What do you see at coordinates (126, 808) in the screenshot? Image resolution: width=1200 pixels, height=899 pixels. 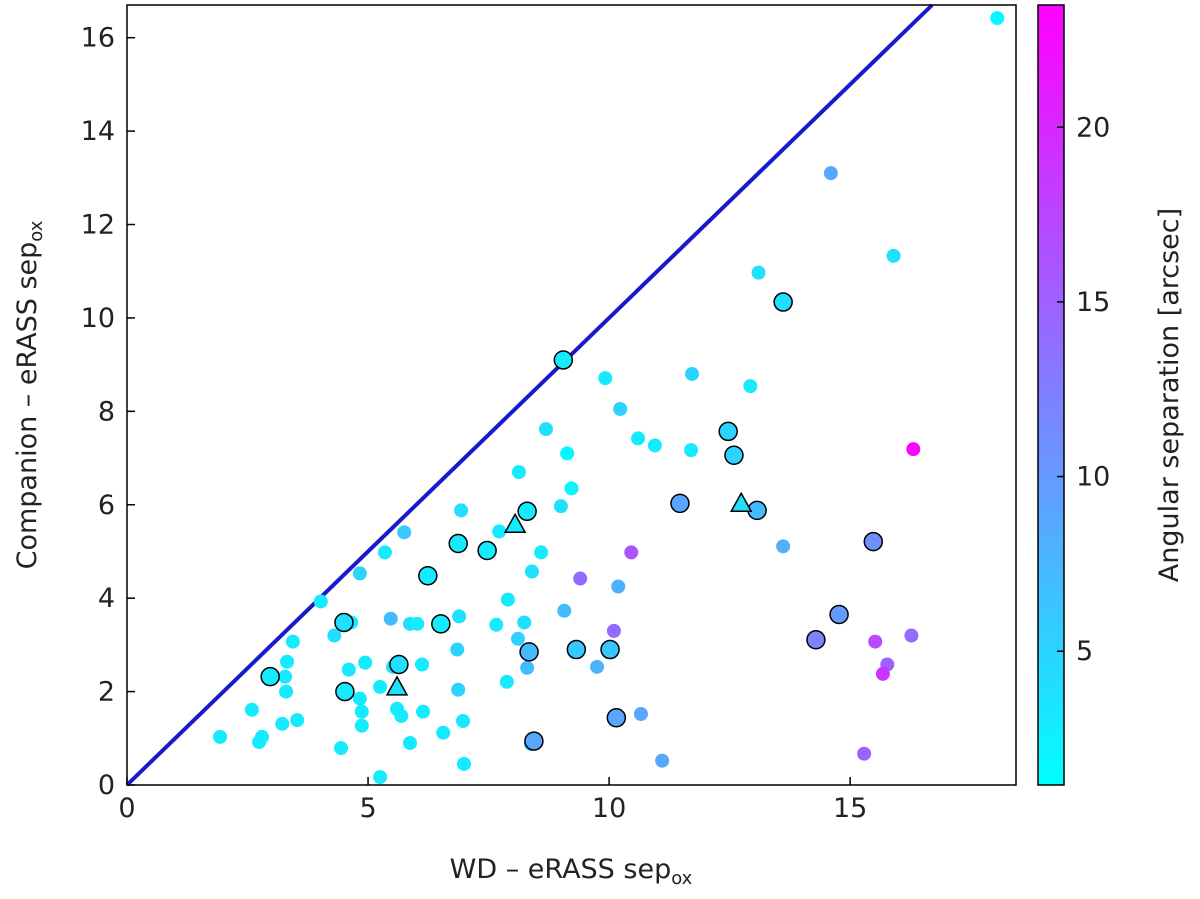 I see `x-tick-label: 0` at bounding box center [126, 808].